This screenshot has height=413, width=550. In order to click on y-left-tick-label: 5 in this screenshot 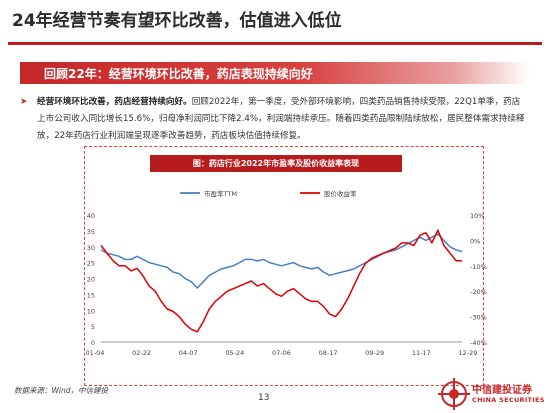, I will do `click(93, 327)`.